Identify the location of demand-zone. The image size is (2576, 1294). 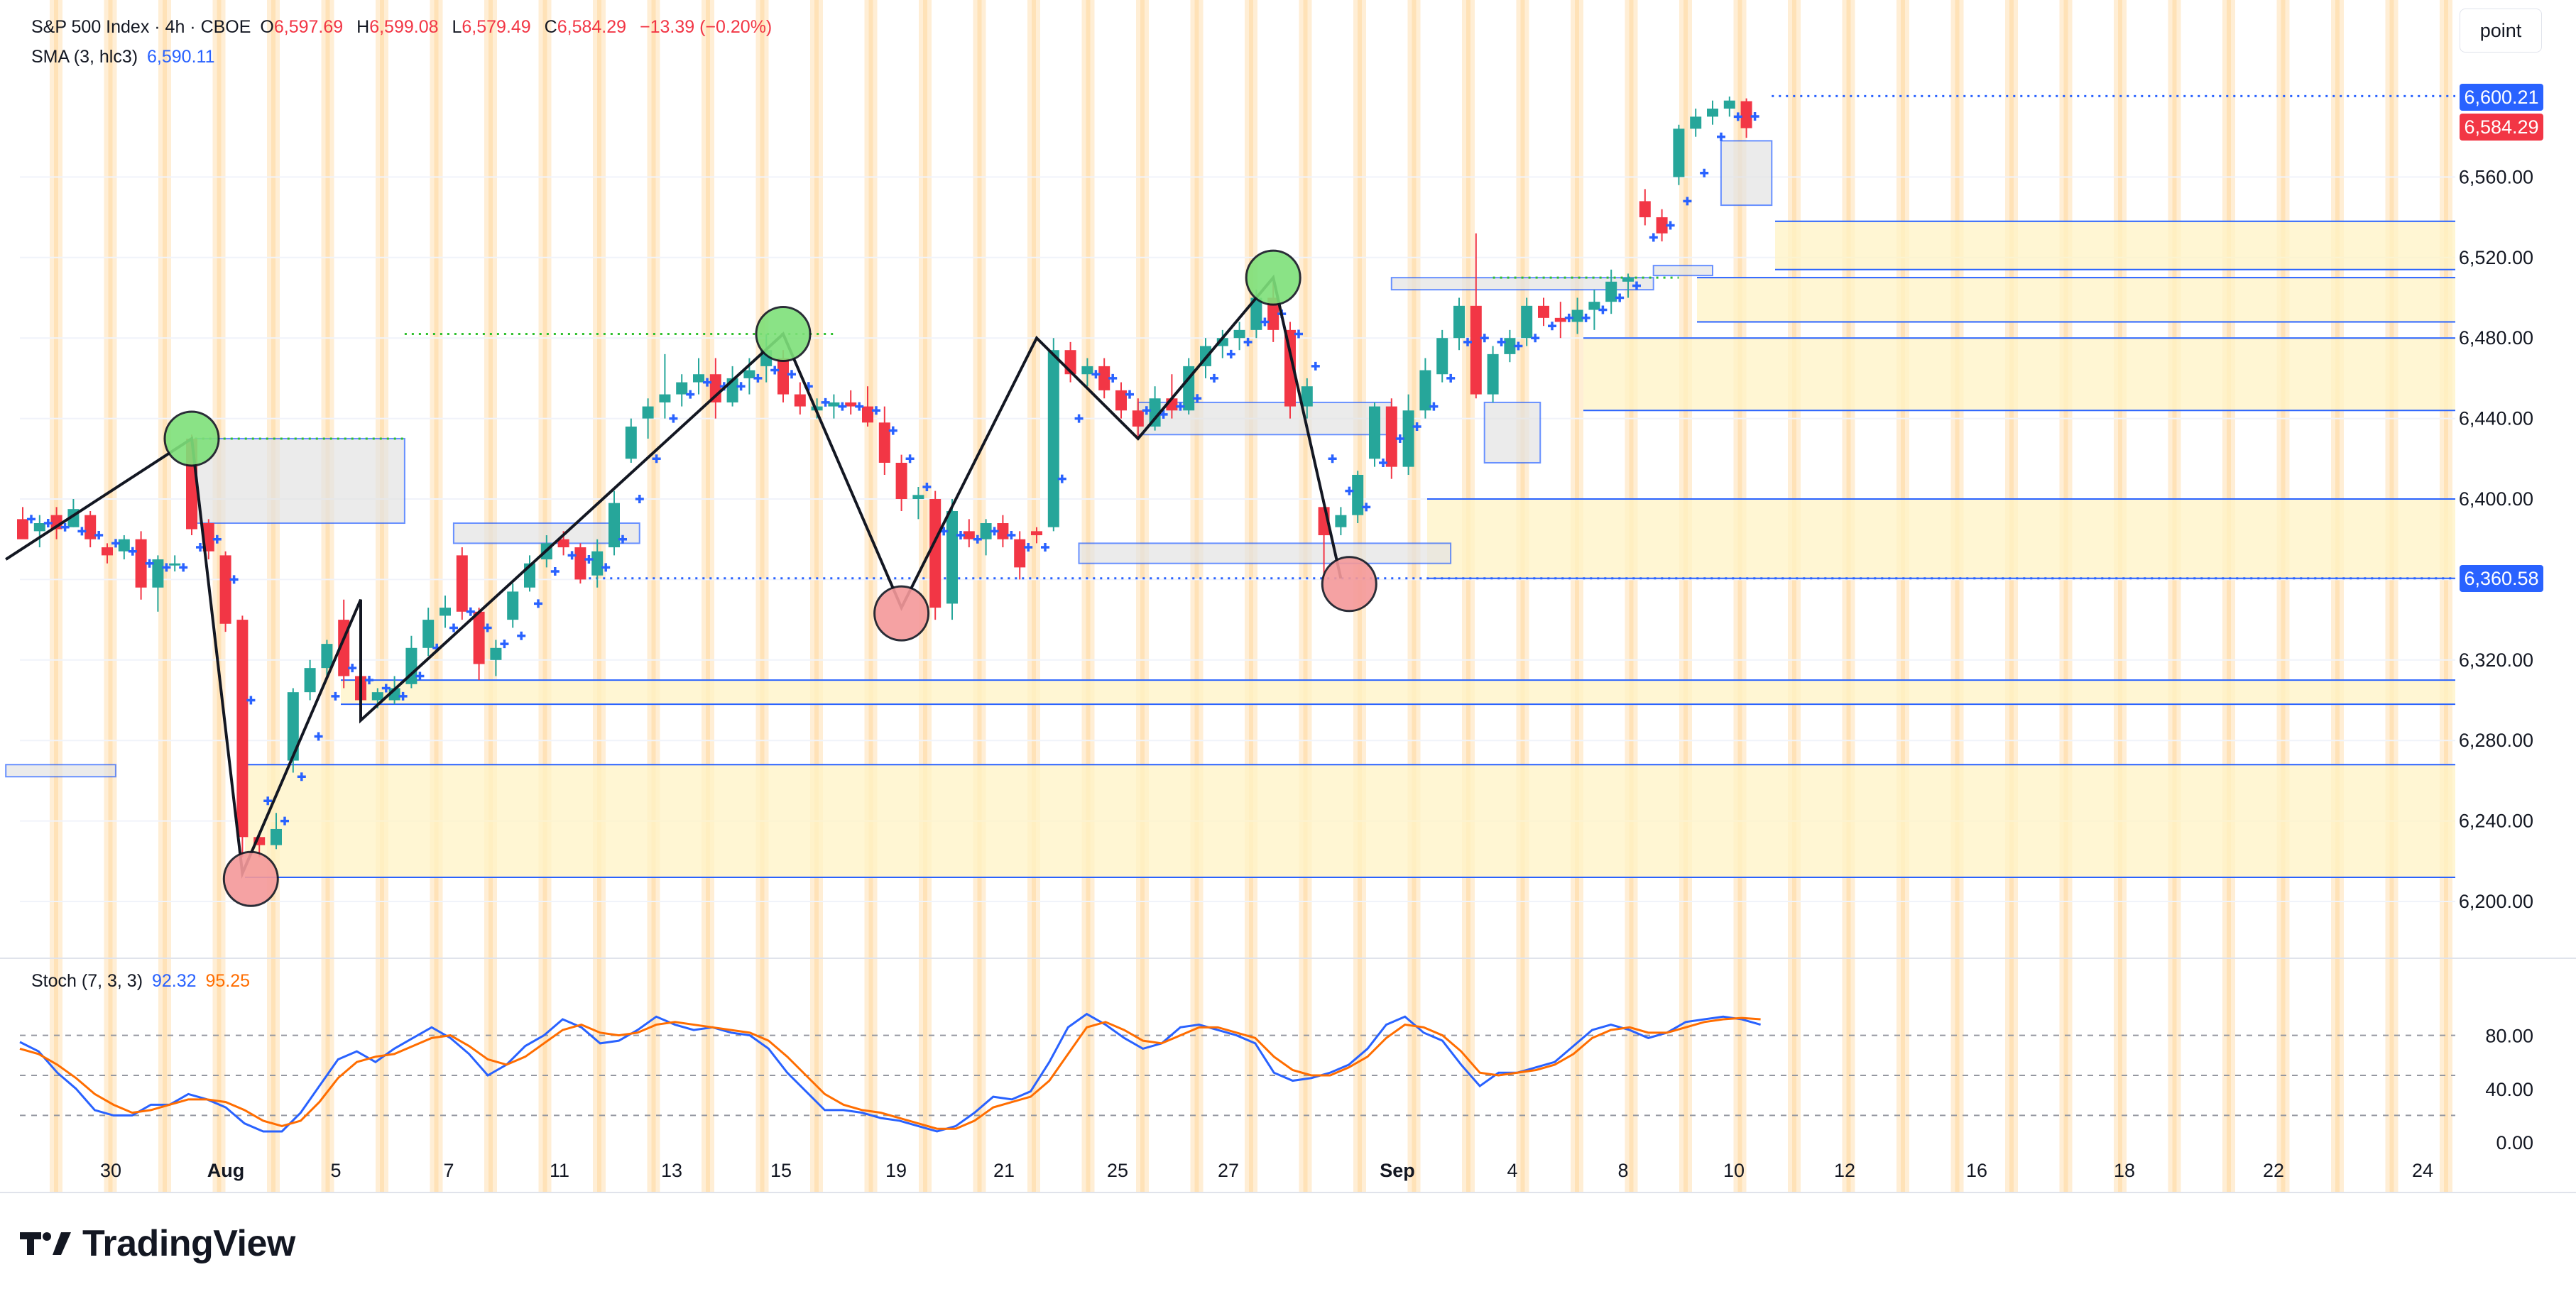
(2019, 374).